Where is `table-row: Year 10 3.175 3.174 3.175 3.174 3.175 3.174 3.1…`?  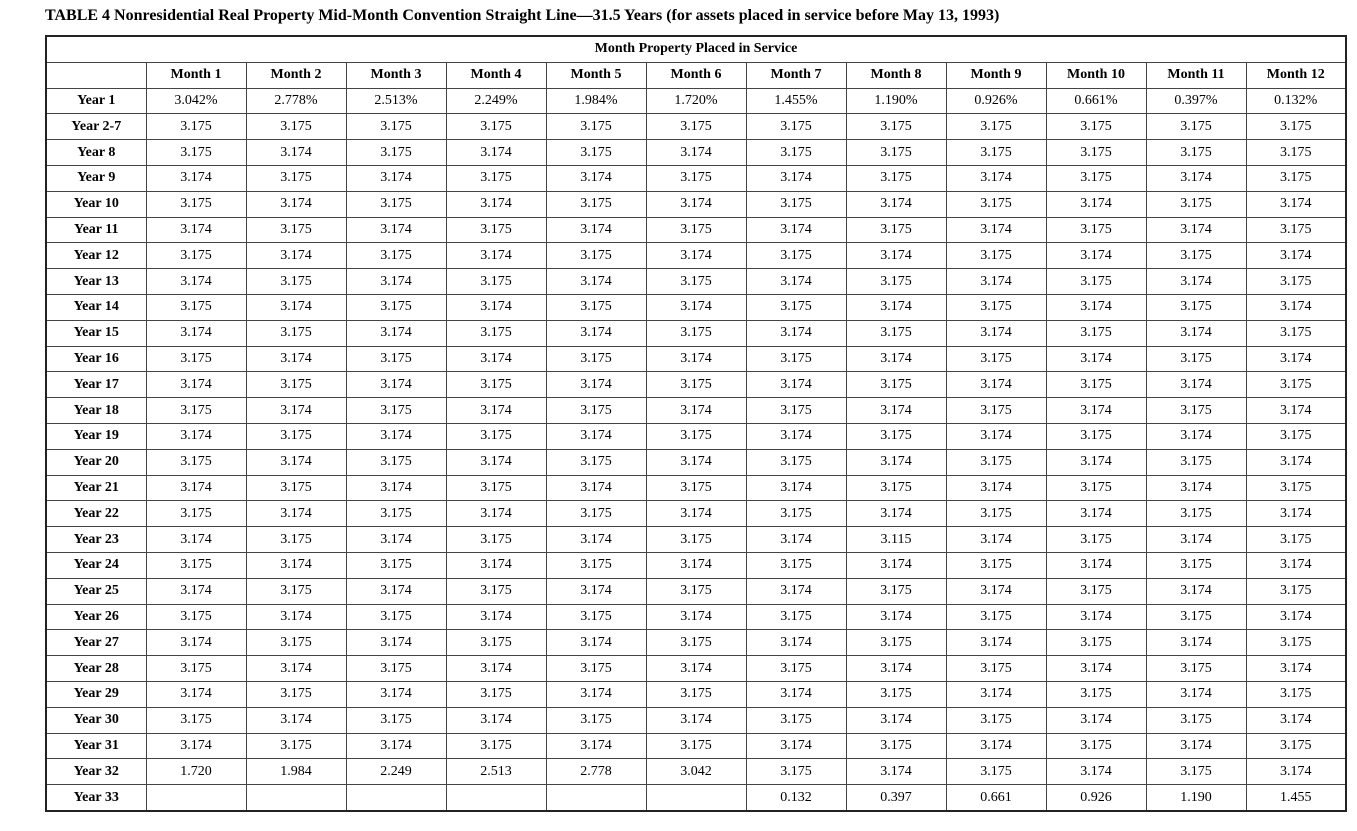 table-row: Year 10 3.175 3.174 3.175 3.174 3.175 3.174 3.1… is located at coordinates (696, 204).